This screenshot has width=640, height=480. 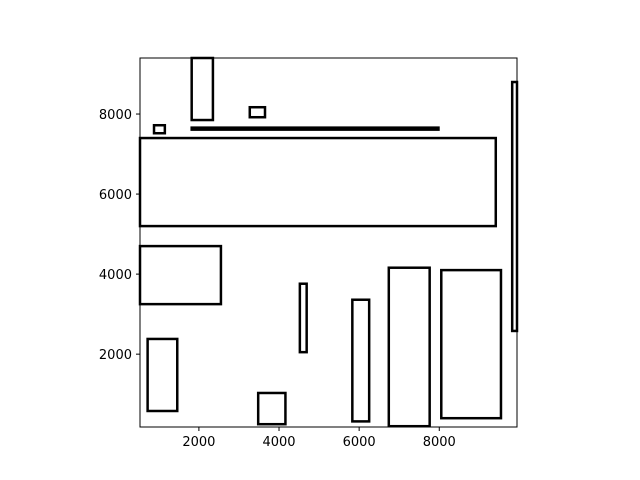 I want to click on y-tick-label: 8000, so click(x=115, y=115).